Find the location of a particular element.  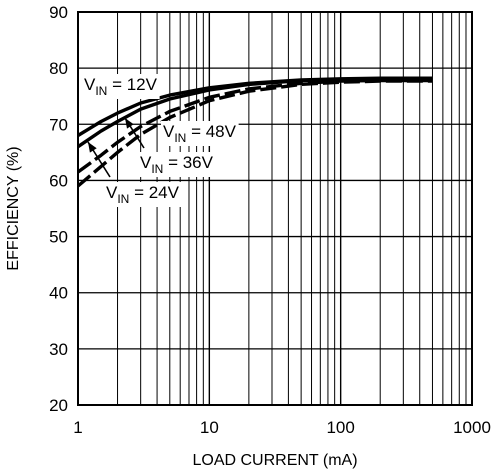

x-tick-label: 1000 is located at coordinates (472, 427).